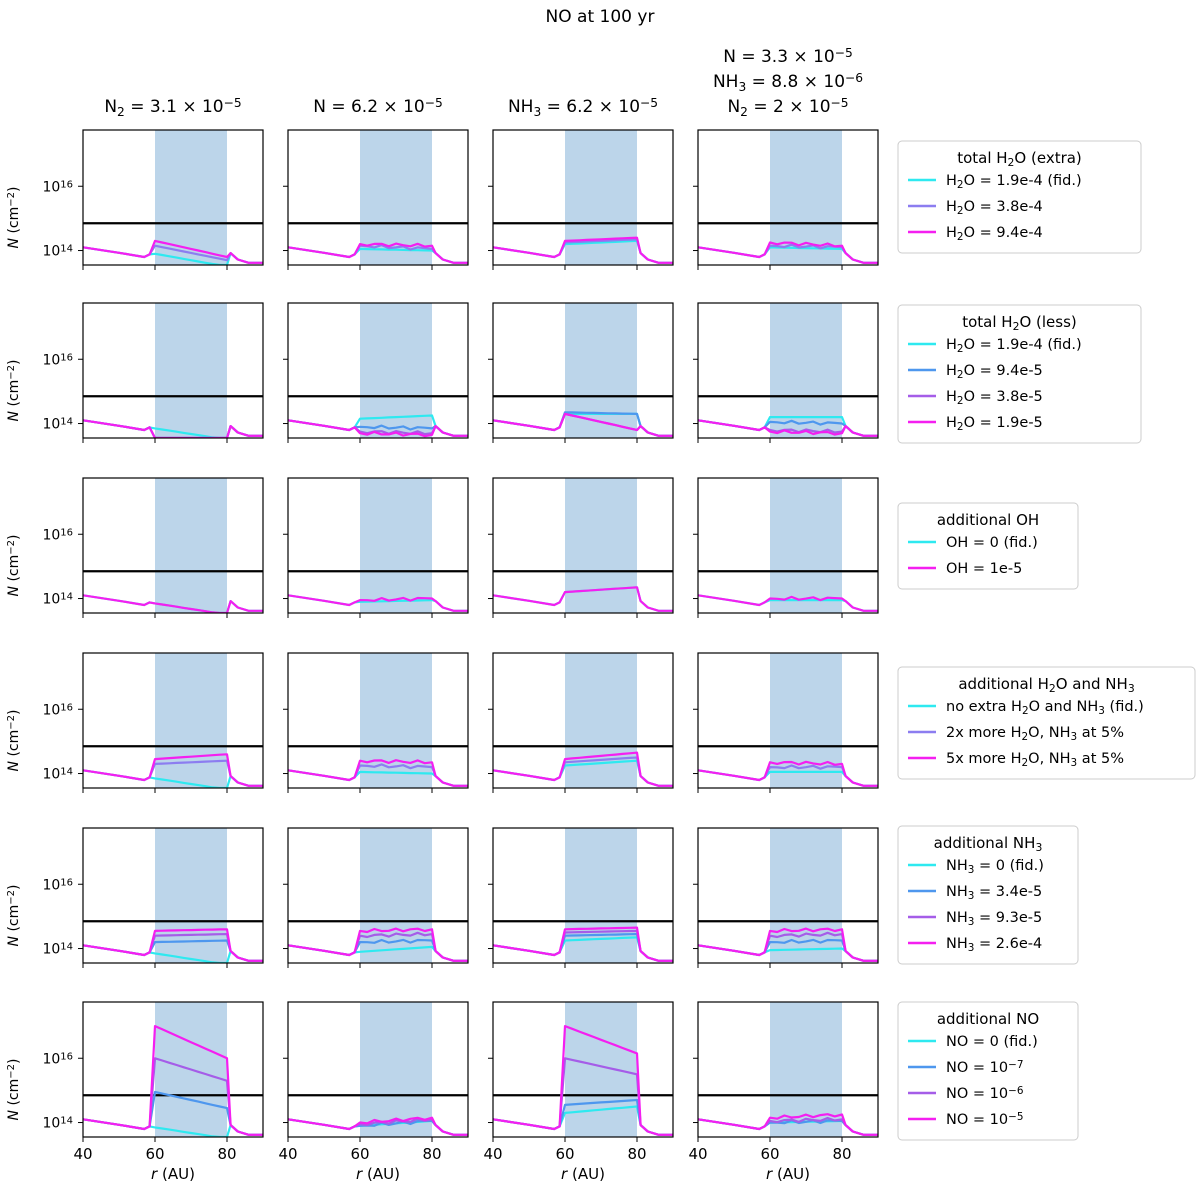 The image size is (1200, 1194). I want to click on panel-r6-c2: 40 60 80 r (AU), so click(373, 1092).